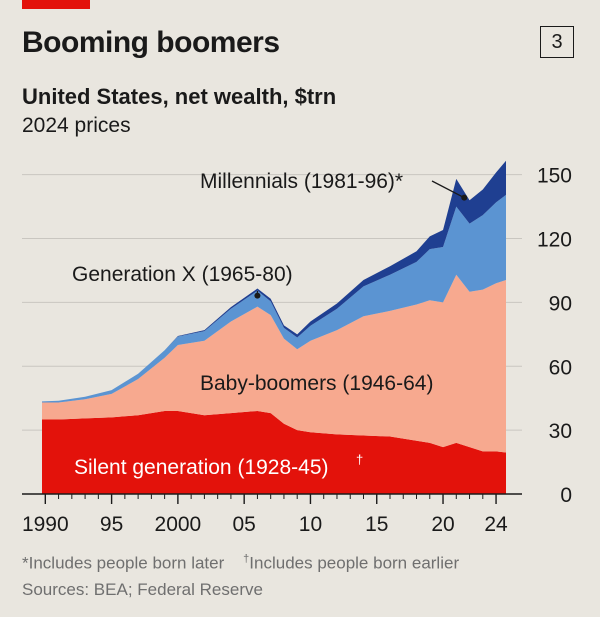 This screenshot has width=600, height=617. What do you see at coordinates (566, 495) in the screenshot?
I see `y-tick-label-0: 0` at bounding box center [566, 495].